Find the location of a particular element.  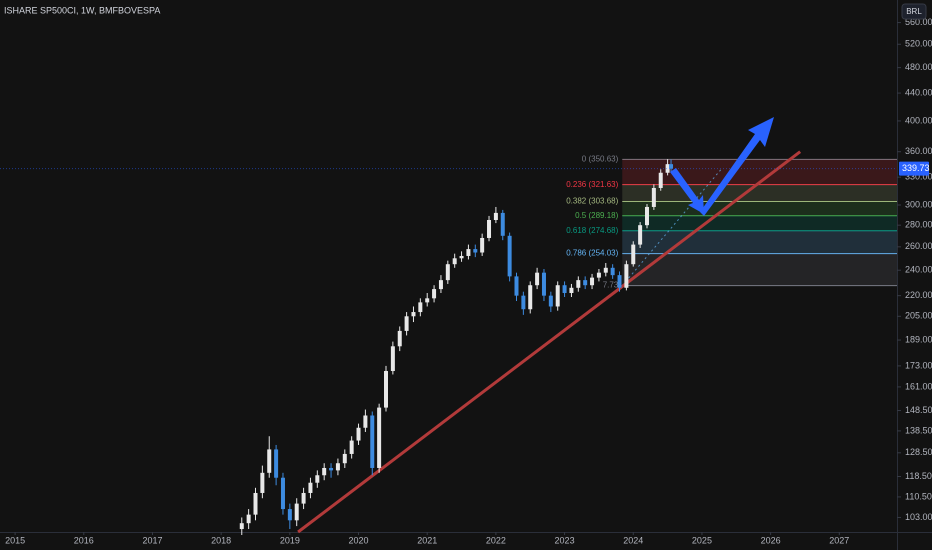

x-tick-label: 2019 is located at coordinates (290, 540).